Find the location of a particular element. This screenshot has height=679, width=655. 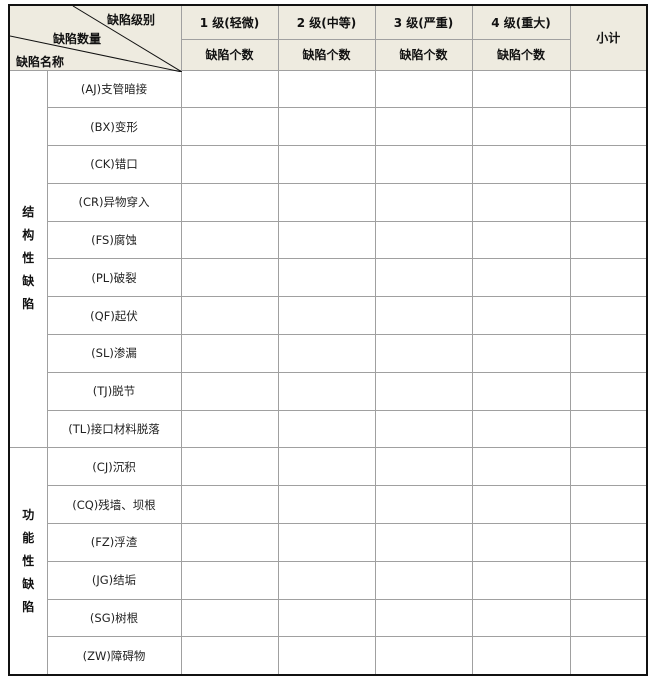

corner-header-cell: 缺陷级别 缺陷数量 缺陷名称 is located at coordinates (95, 38).